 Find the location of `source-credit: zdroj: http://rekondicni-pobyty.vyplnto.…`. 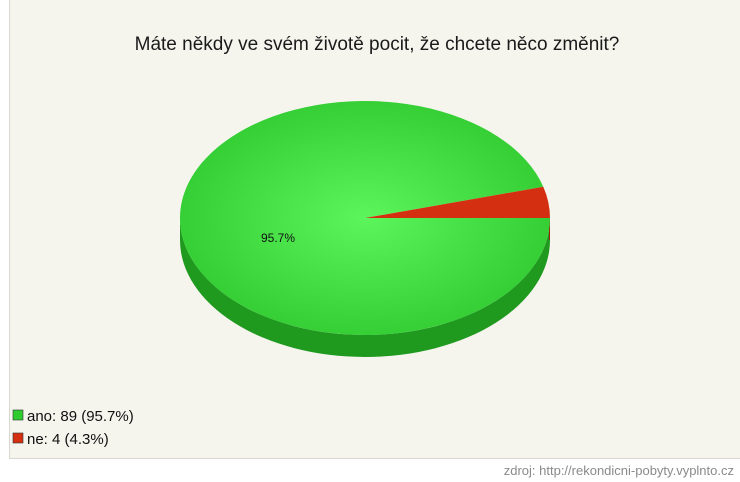

source-credit: zdroj: http://rekondicni-pobyty.vyplnto.… is located at coordinates (619, 470).